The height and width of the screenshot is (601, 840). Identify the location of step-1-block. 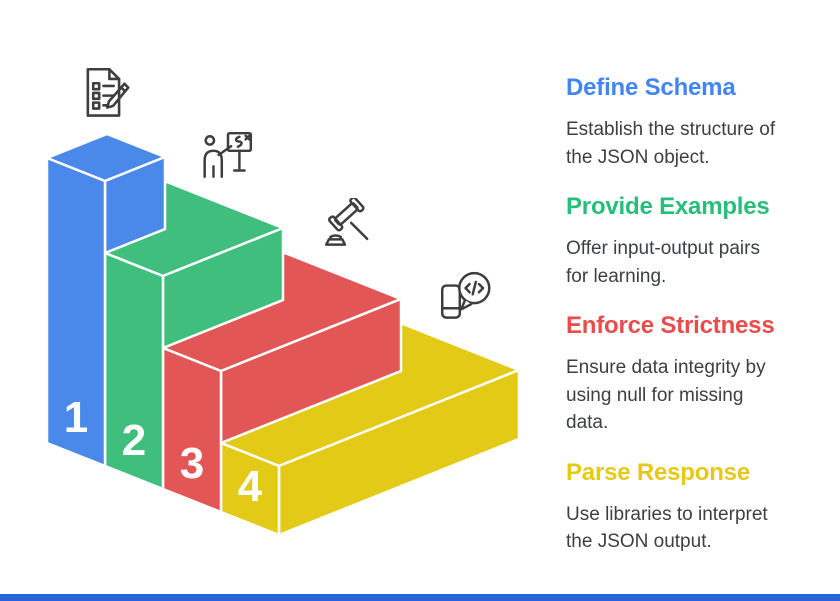
(106, 300).